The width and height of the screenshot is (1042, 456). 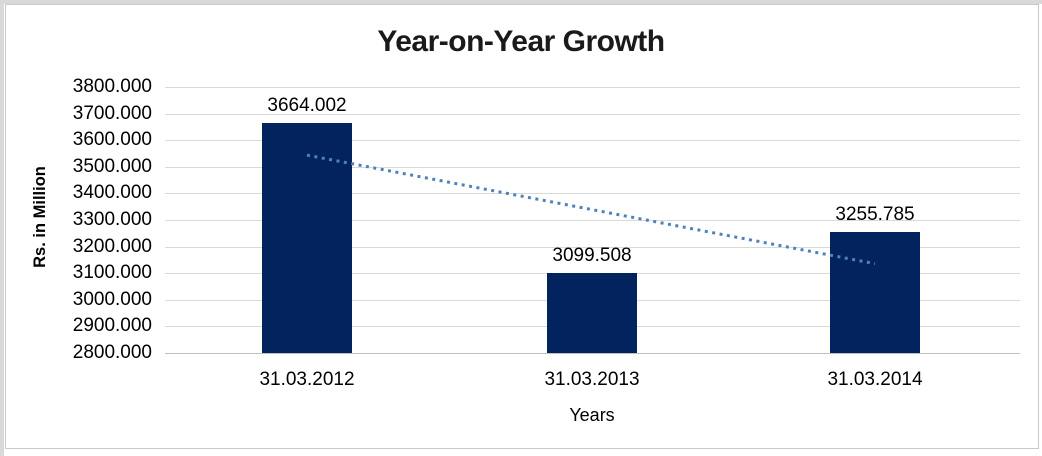 I want to click on y-tick-label: 3400.000, so click(x=112, y=193).